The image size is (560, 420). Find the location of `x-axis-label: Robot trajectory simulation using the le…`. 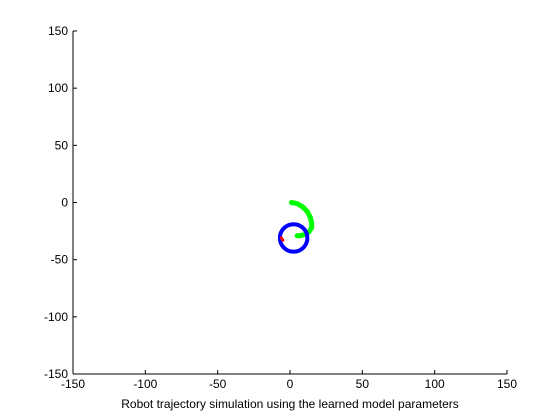

x-axis-label: Robot trajectory simulation using the le… is located at coordinates (290, 404).